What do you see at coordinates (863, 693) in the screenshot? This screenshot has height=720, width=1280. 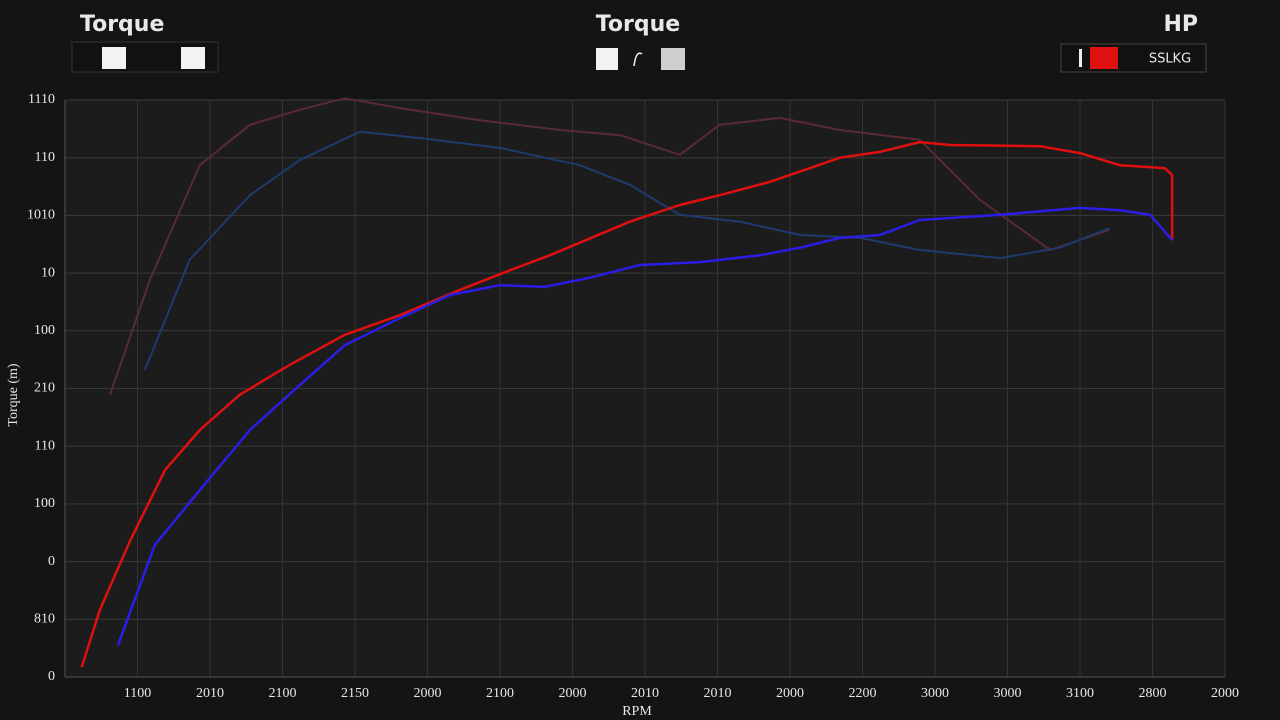 I see `x-tick-label: 2200` at bounding box center [863, 693].